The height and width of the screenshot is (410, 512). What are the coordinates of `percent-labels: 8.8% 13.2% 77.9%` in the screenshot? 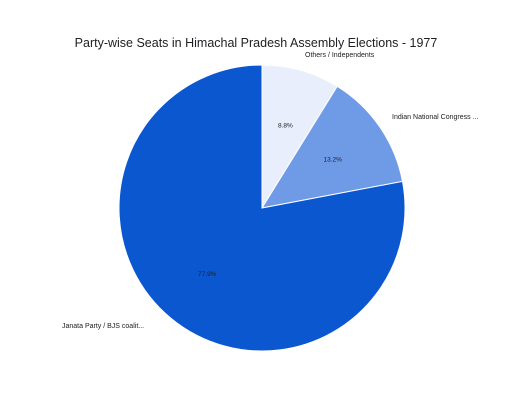 It's located at (270, 200).